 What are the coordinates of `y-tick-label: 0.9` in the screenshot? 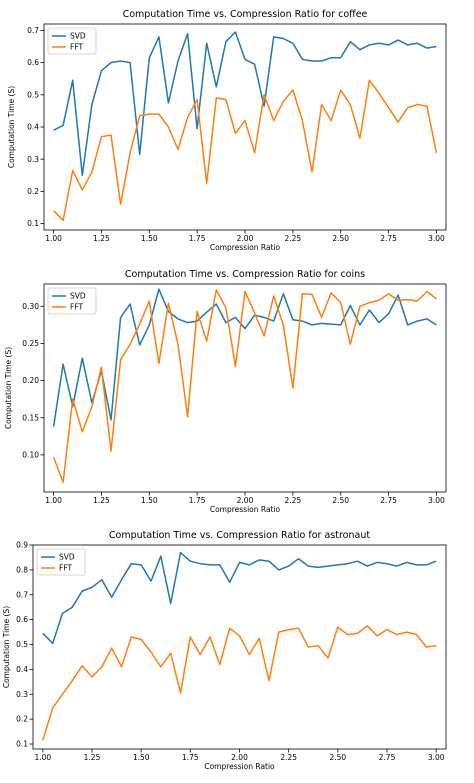 It's located at (22, 545).